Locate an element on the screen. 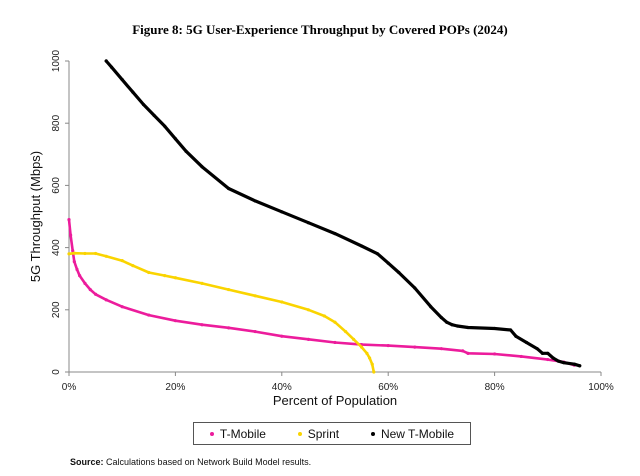 This screenshot has width=640, height=476. y-tick-label: 600 is located at coordinates (56, 185).